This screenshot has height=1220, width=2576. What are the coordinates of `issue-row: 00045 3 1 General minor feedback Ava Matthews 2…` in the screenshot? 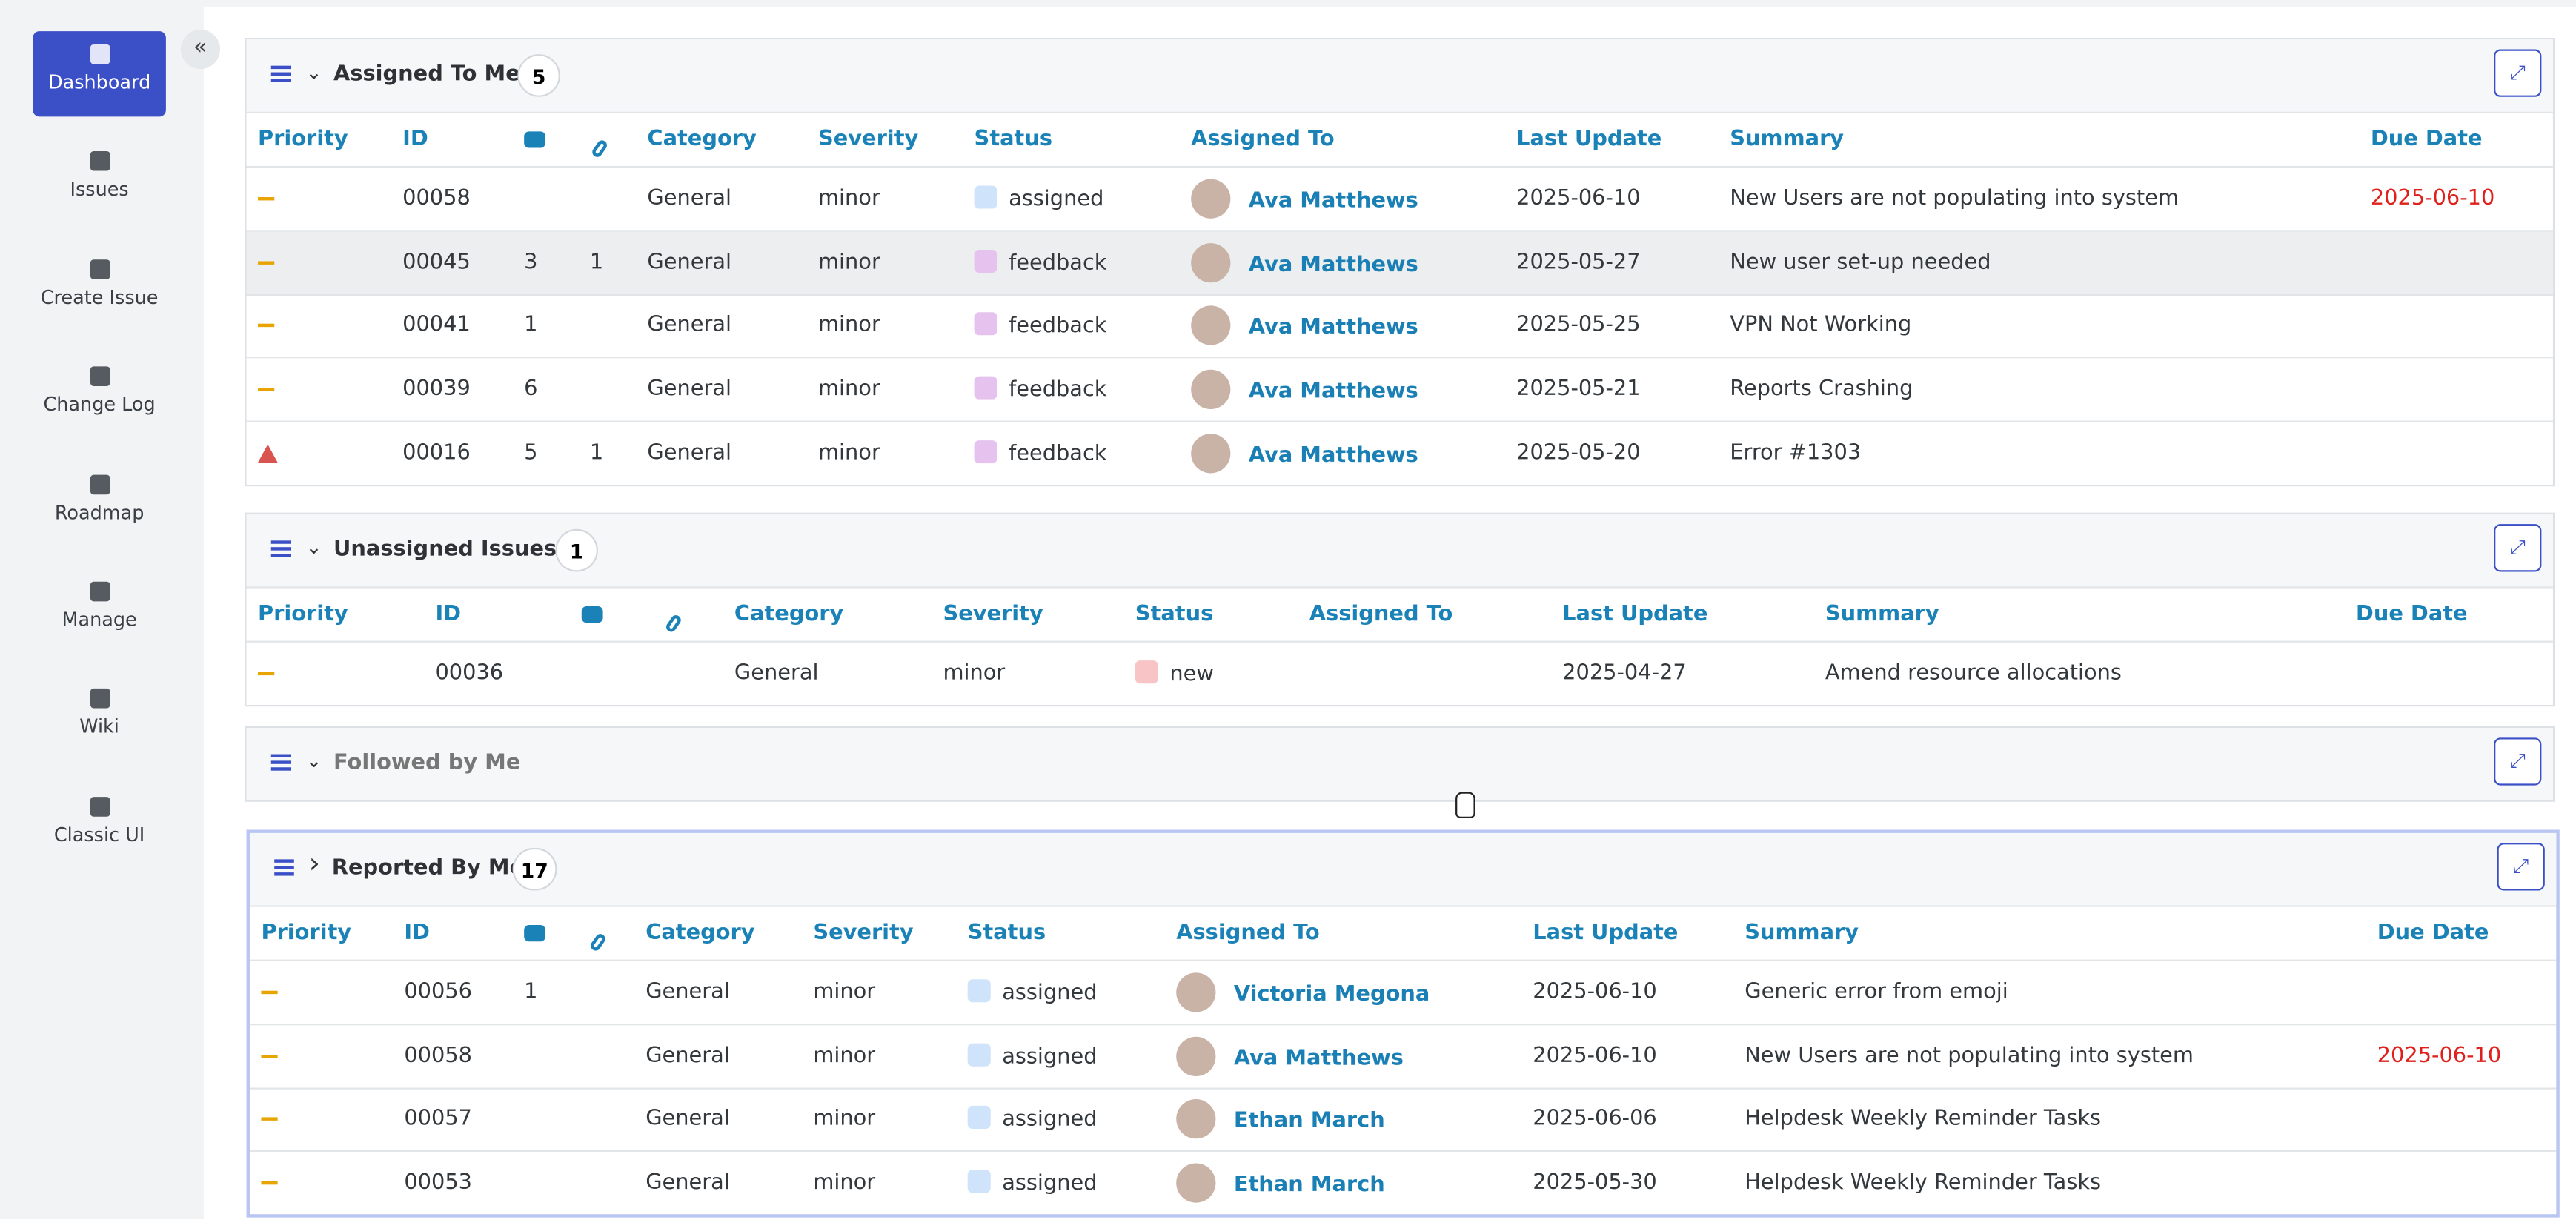 It's located at (1399, 262).